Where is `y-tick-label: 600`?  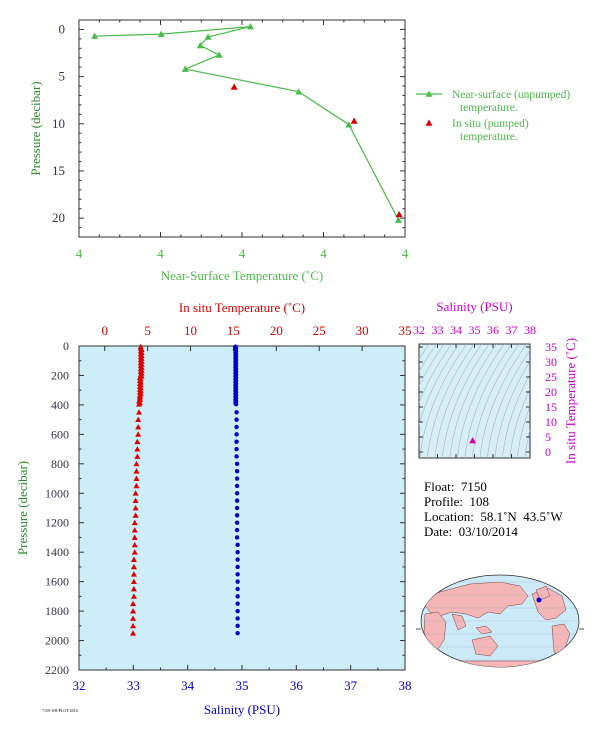
y-tick-label: 600 is located at coordinates (60, 434).